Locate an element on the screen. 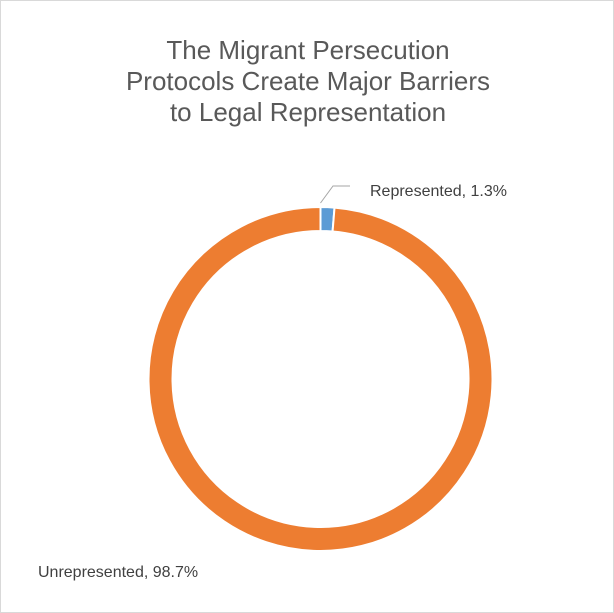 The width and height of the screenshot is (614, 613). chart-title-line-3: to Legal Representation is located at coordinates (308, 112).